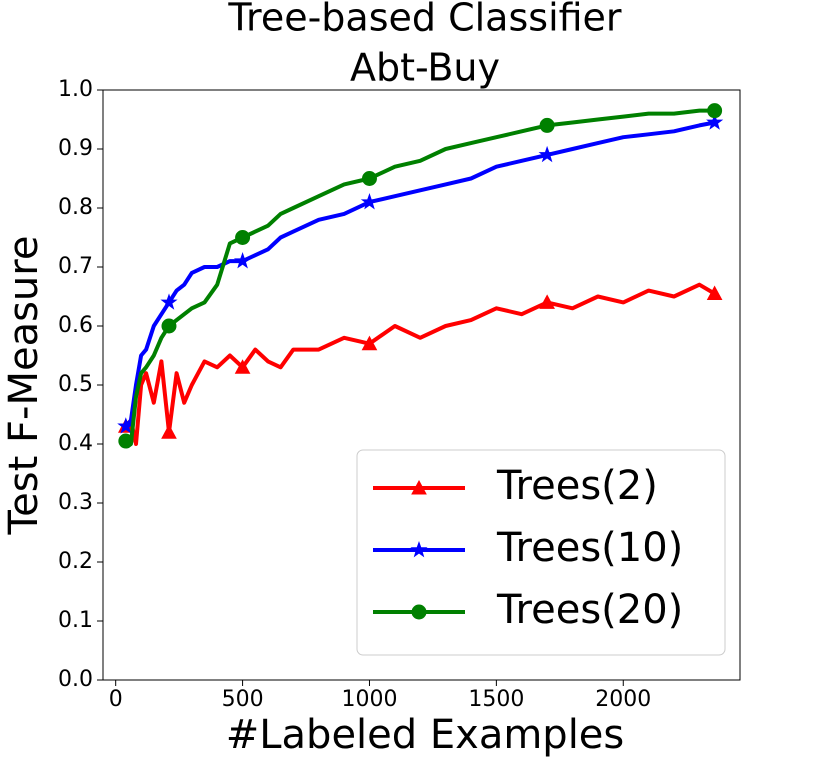 The height and width of the screenshot is (763, 830). I want to click on legend-label: Trees(10), so click(589, 548).